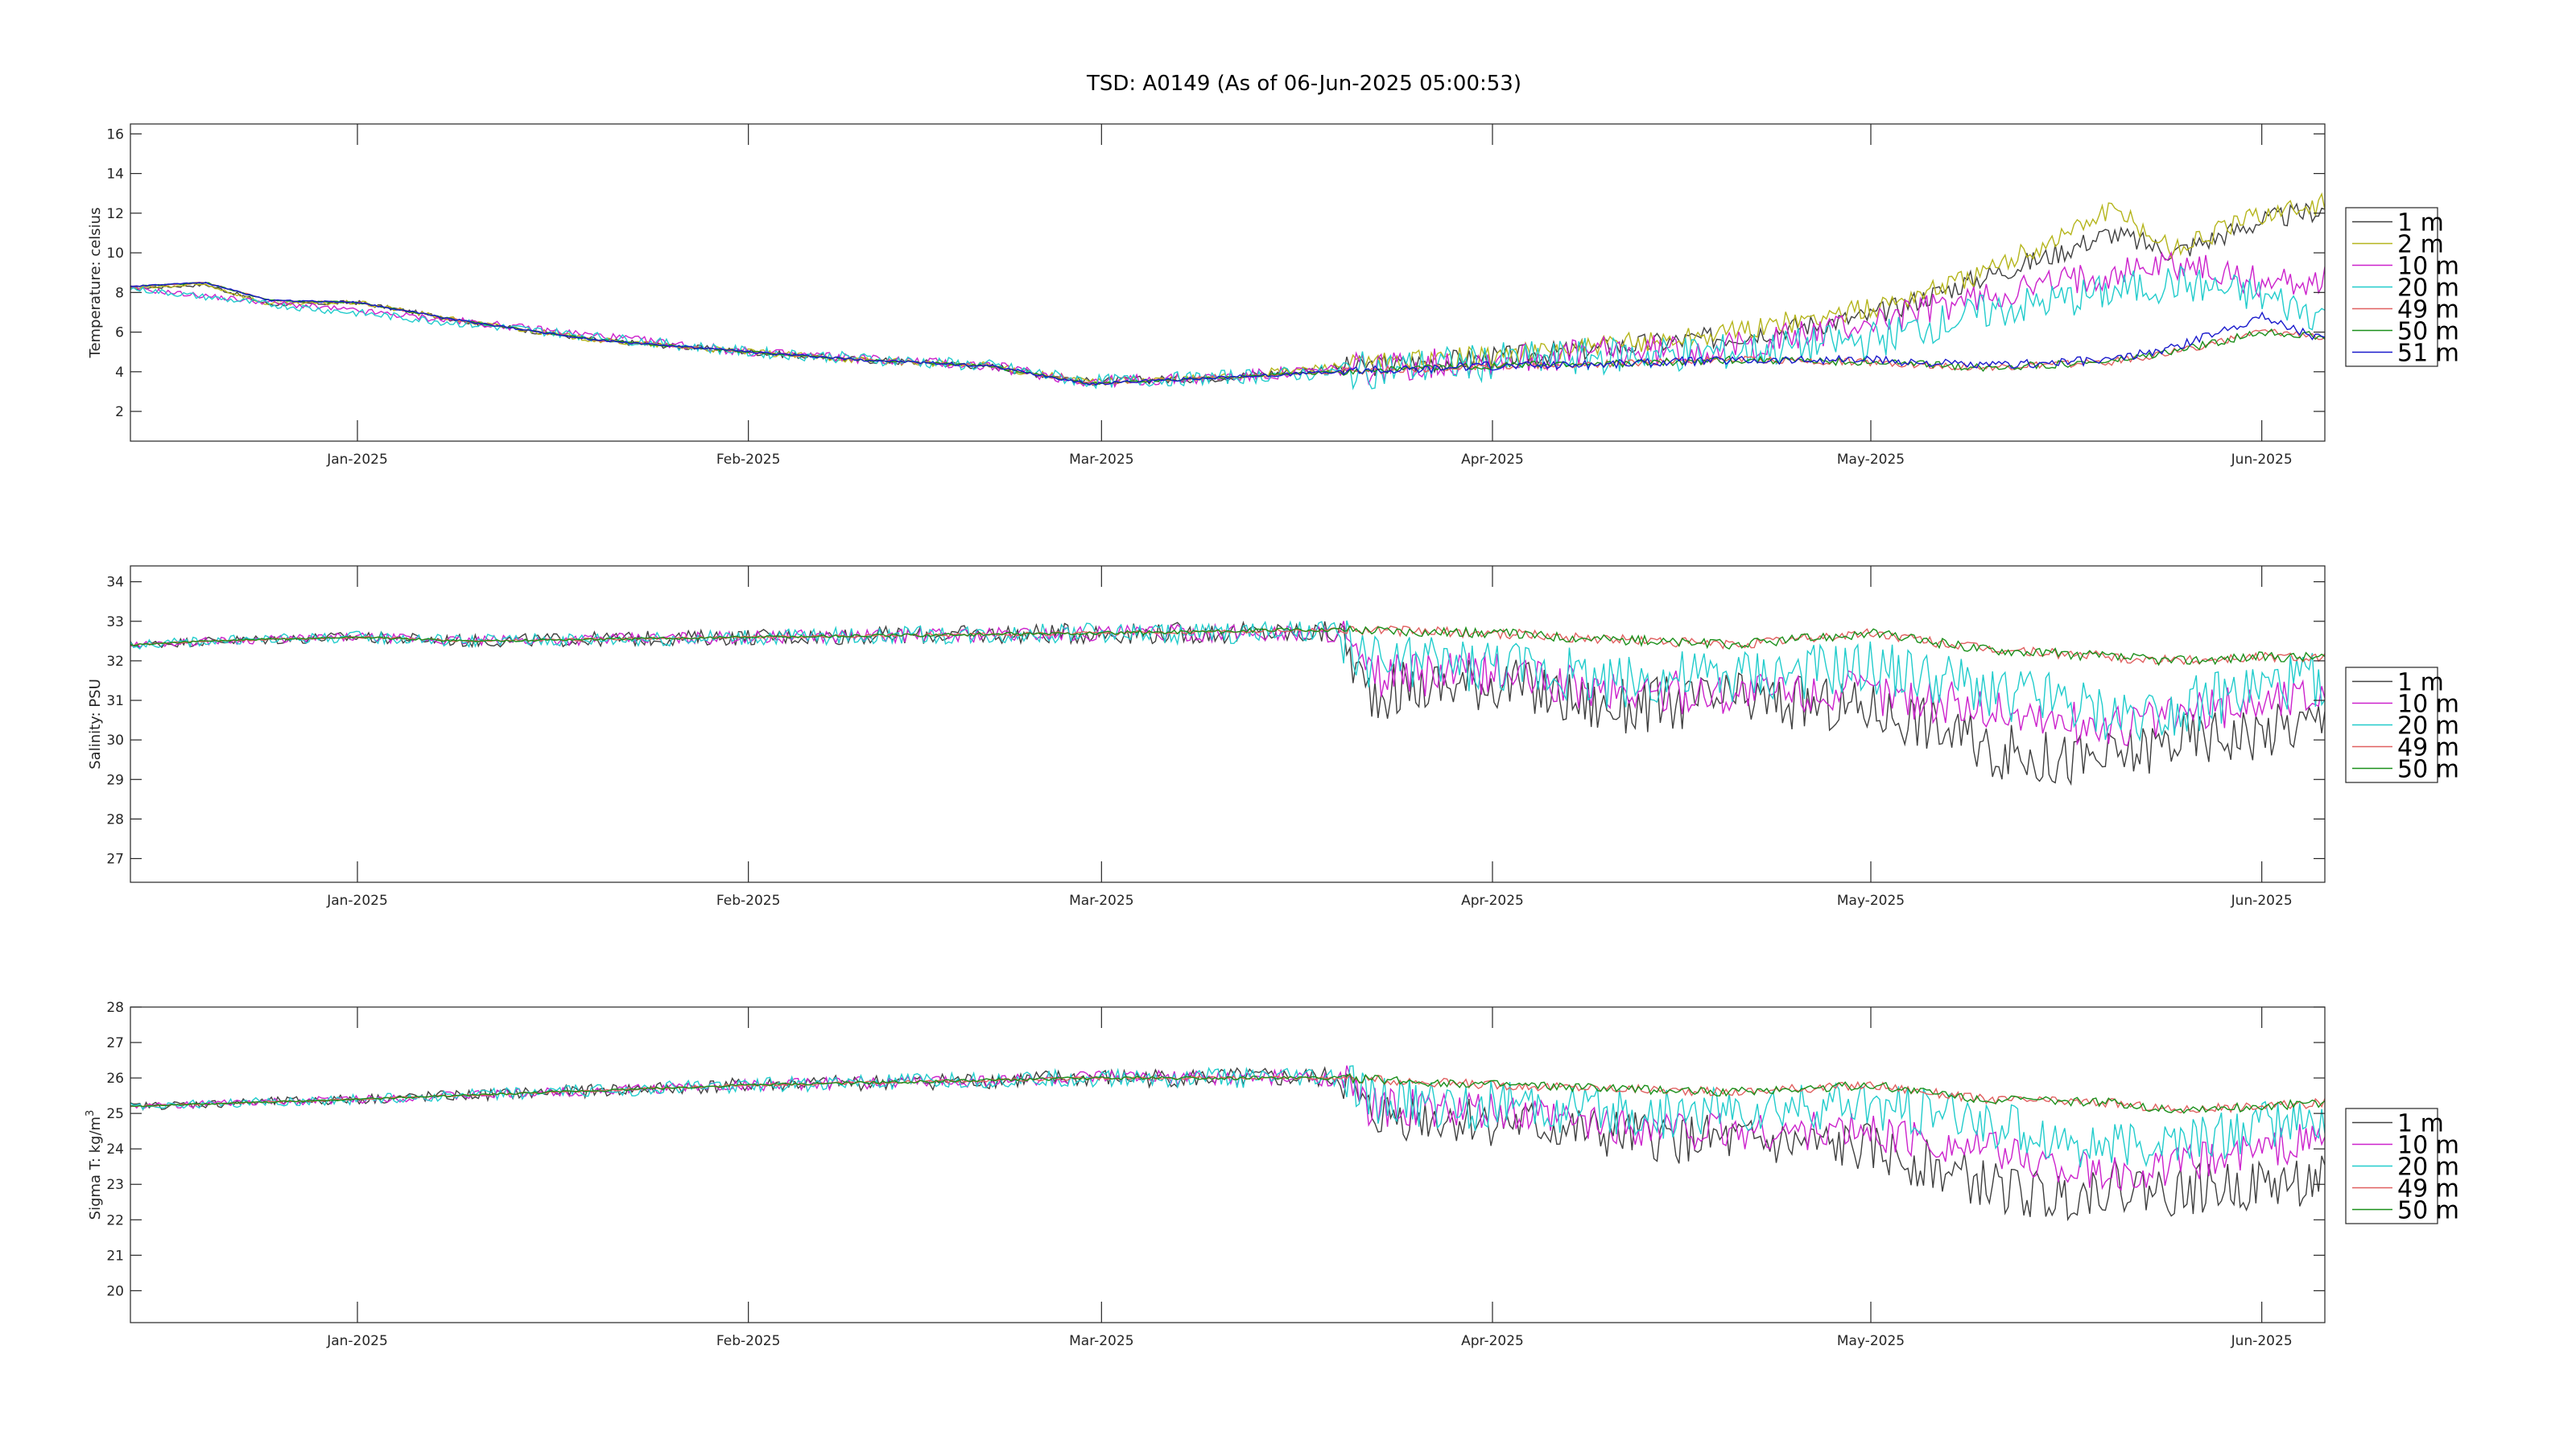  What do you see at coordinates (115, 1291) in the screenshot?
I see `y-tick-label: 20` at bounding box center [115, 1291].